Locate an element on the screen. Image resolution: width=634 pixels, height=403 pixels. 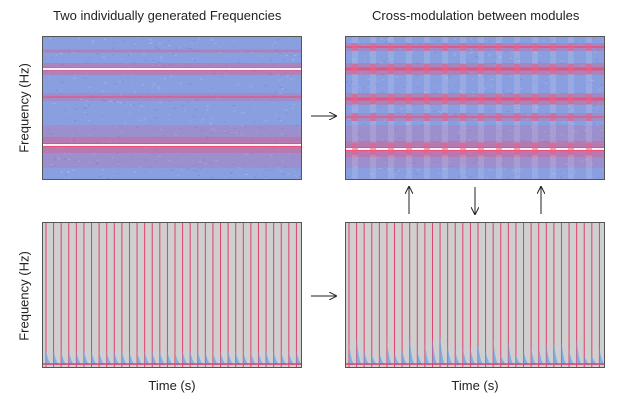
spectrogram-two-frequencies is located at coordinates (172, 108).